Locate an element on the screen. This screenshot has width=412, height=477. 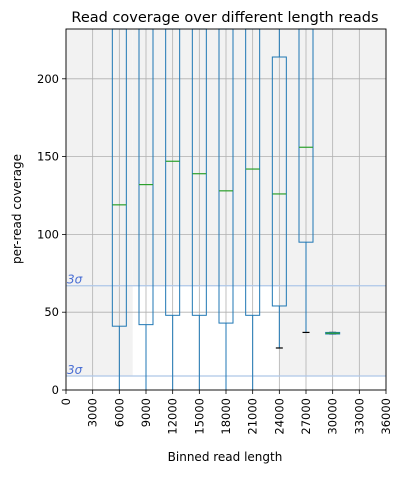
x-tick-label: 30000 is located at coordinates (333, 416).